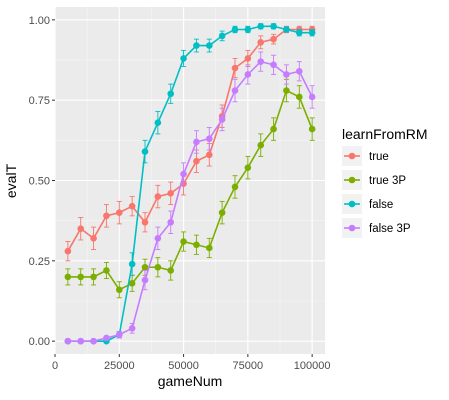  Describe the element at coordinates (39, 101) in the screenshot. I see `y-tick-label: 0.75` at that location.